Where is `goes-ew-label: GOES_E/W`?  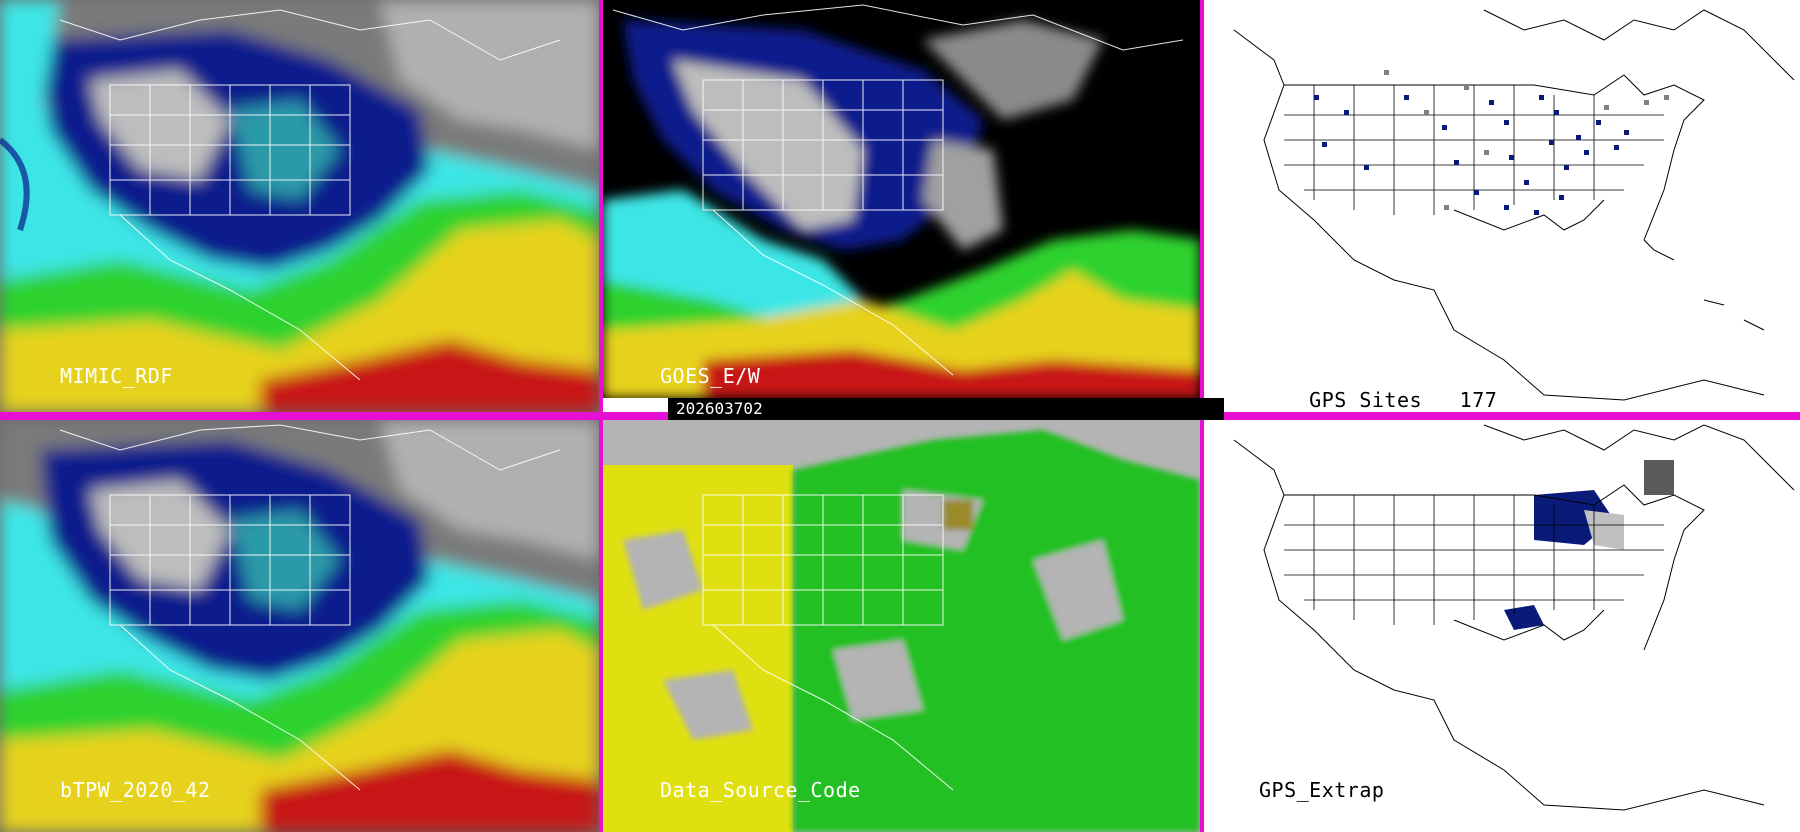
goes-ew-label: GOES_E/W is located at coordinates (710, 376).